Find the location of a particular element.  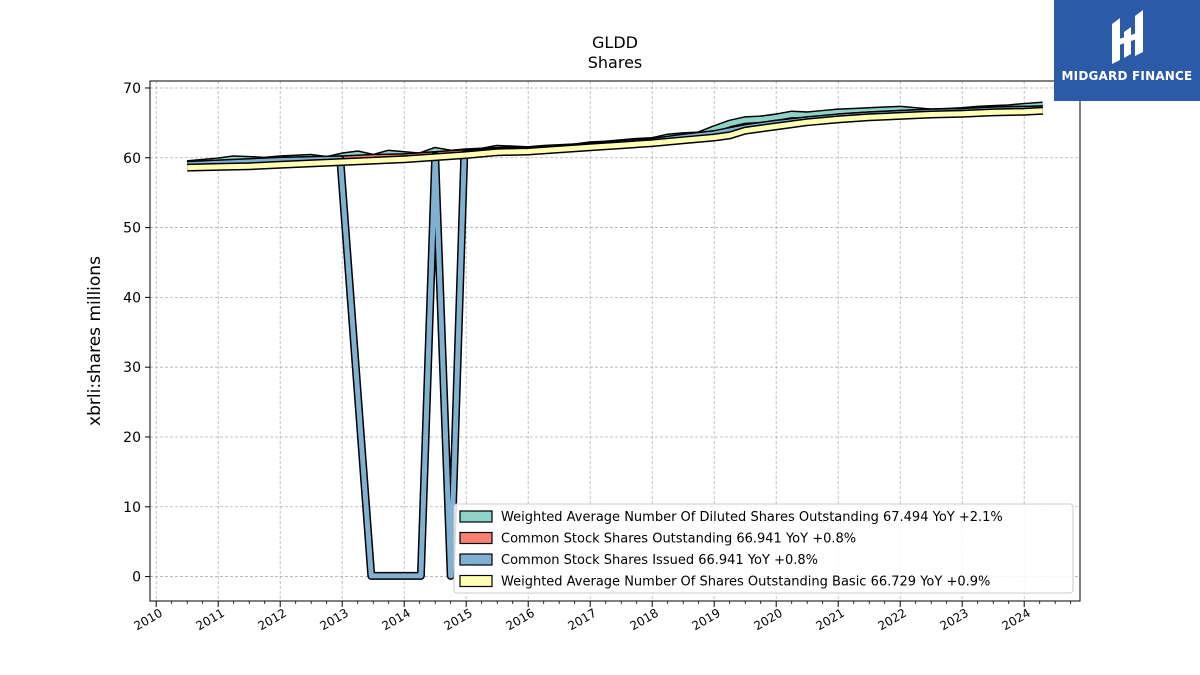

x-tick-label: 2018 is located at coordinates (643, 619).